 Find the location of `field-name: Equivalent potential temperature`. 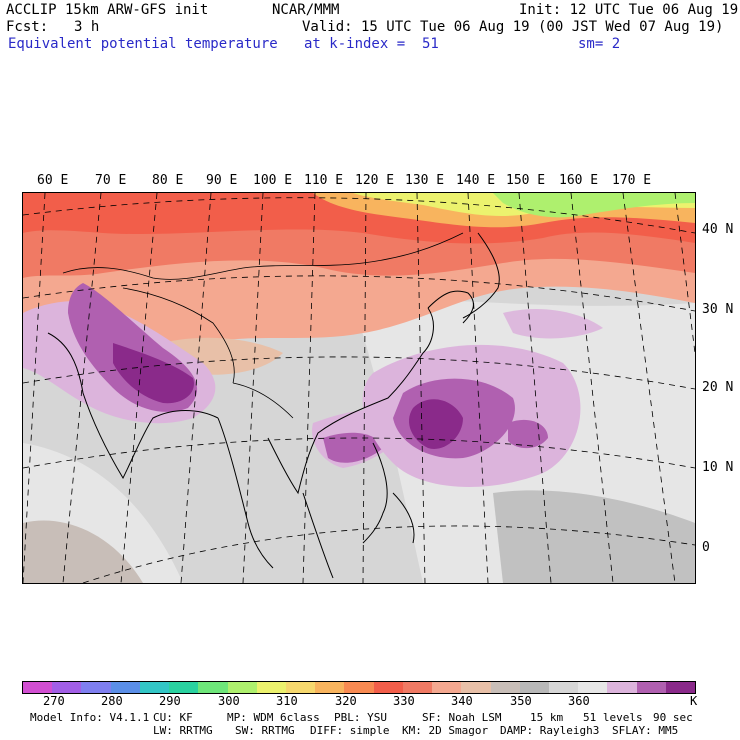

field-name: Equivalent potential temperature is located at coordinates (143, 44).